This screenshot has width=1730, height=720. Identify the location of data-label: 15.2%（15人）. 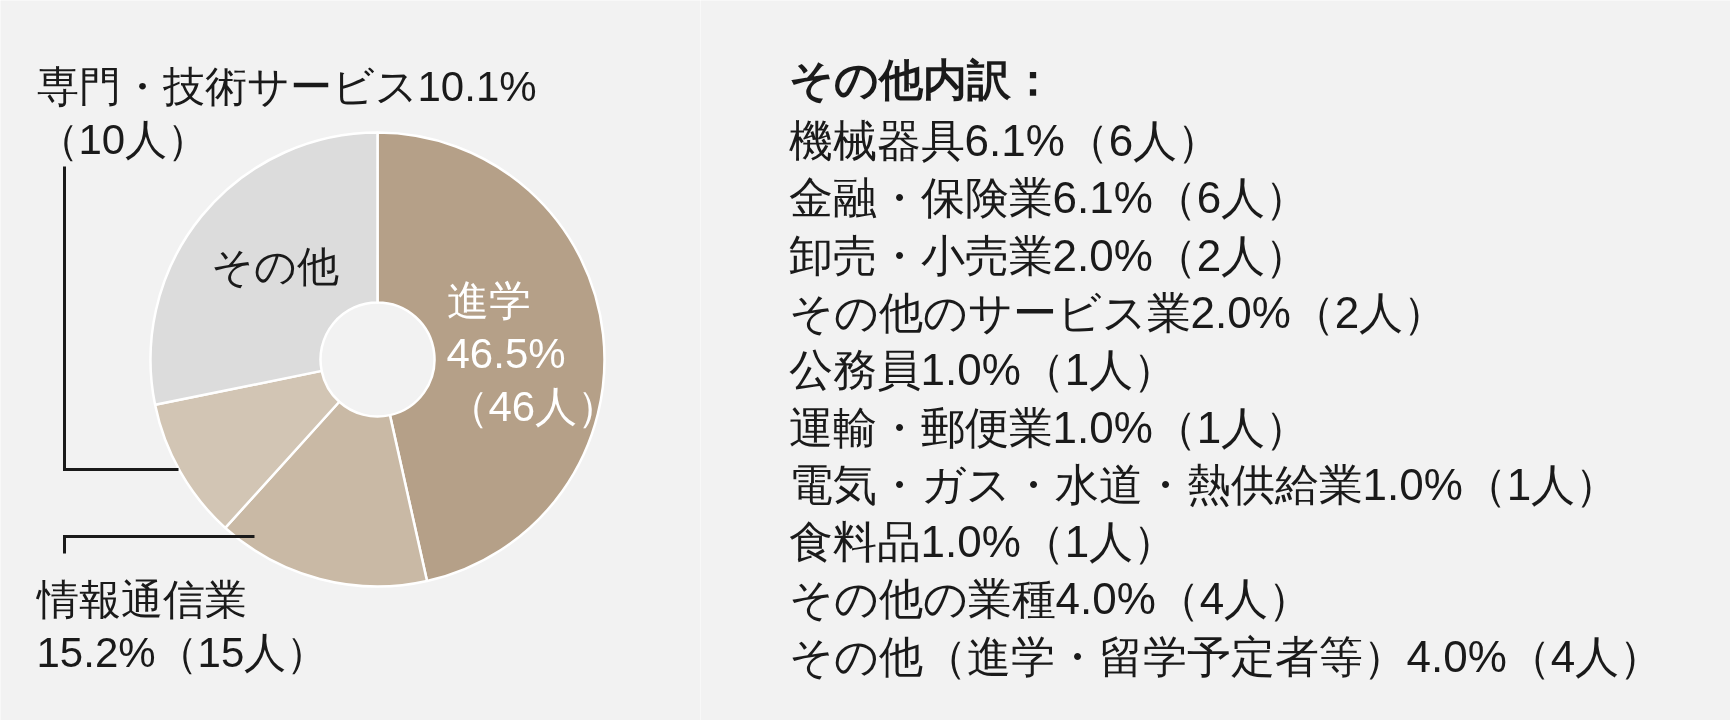
(182, 652).